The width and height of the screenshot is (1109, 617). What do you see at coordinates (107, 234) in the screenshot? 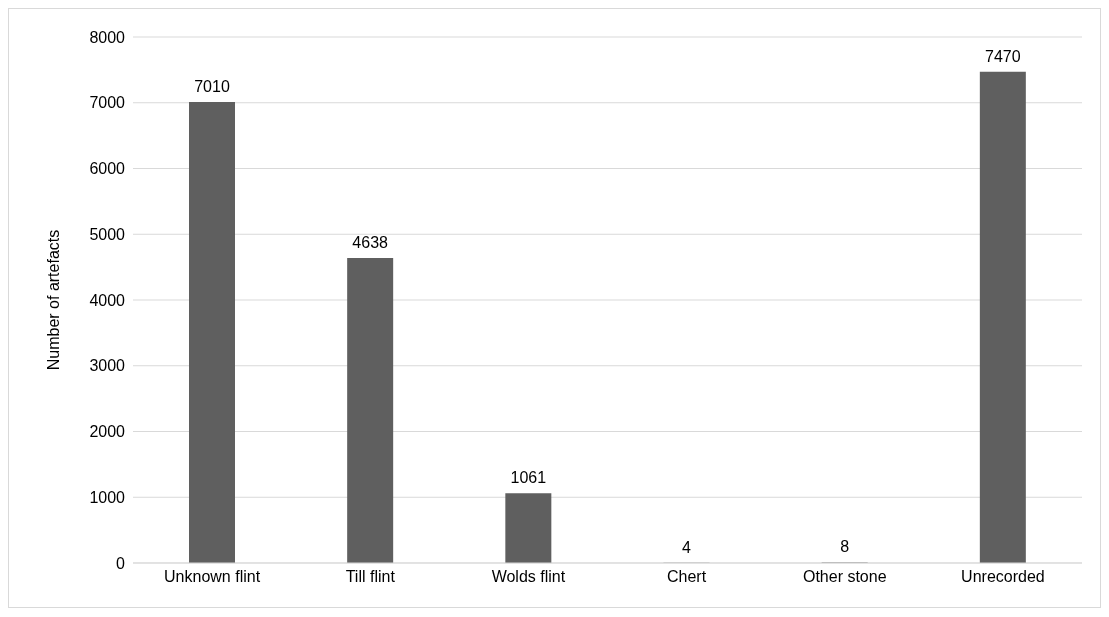
I see `y-tick-label: 5000` at bounding box center [107, 234].